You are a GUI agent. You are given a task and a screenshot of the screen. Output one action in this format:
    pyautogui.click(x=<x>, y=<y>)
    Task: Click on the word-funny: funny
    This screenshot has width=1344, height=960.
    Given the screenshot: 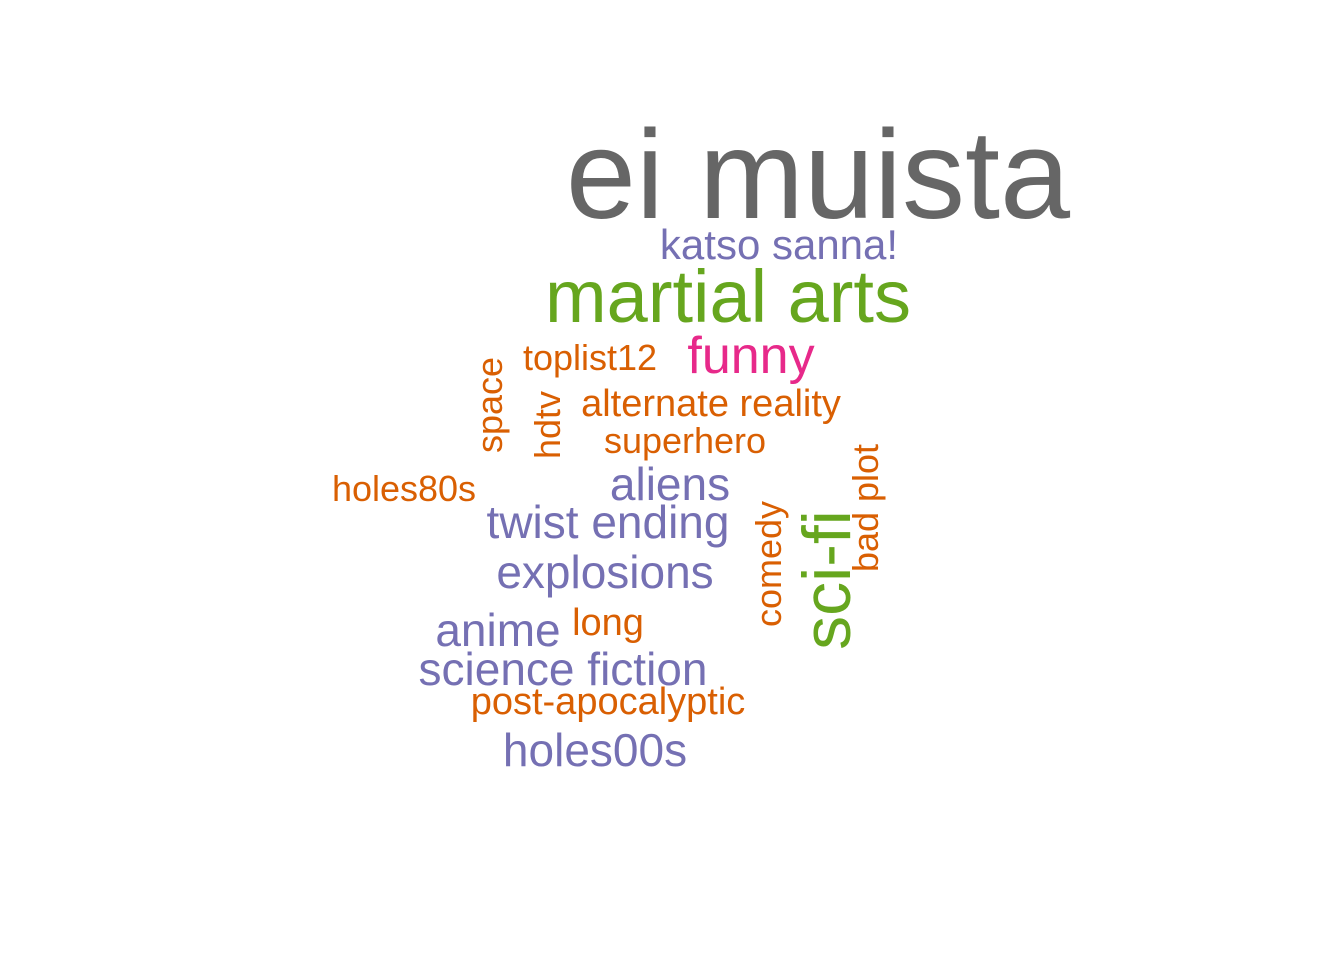 What is the action you would take?
    pyautogui.click(x=751, y=356)
    